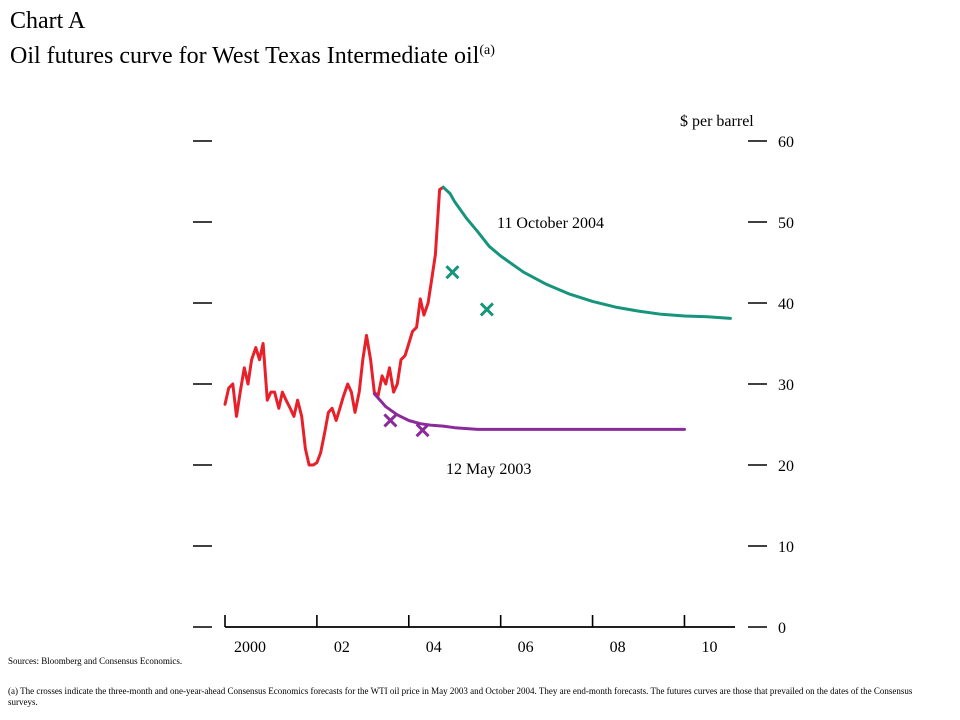 The width and height of the screenshot is (960, 720). Describe the element at coordinates (717, 121) in the screenshot. I see `y-axis-label: $ per barrel` at that location.